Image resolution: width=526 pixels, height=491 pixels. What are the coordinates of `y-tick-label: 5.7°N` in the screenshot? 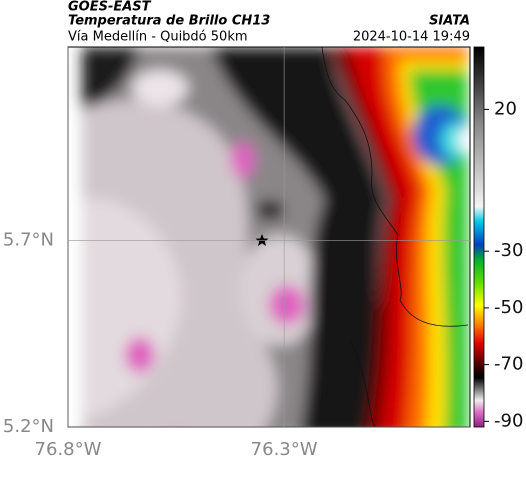 It's located at (28, 240).